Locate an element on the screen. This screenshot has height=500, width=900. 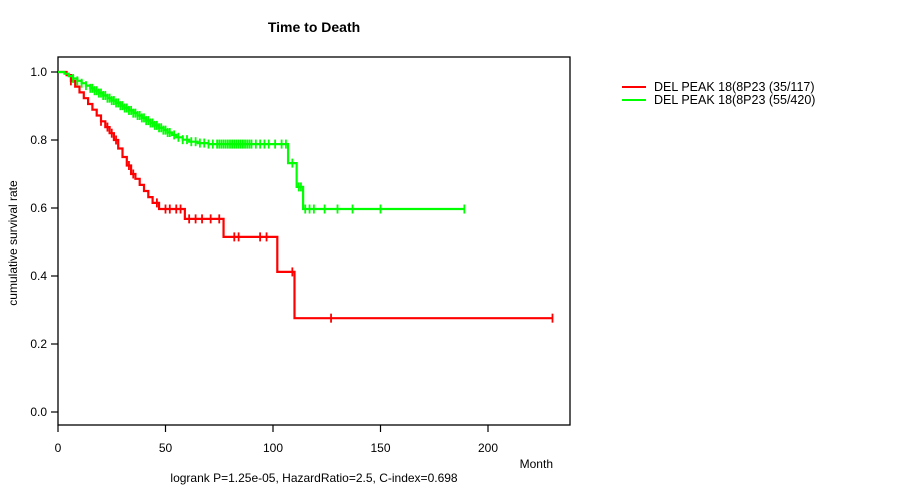
x-tick-label: 150 is located at coordinates (380, 448).